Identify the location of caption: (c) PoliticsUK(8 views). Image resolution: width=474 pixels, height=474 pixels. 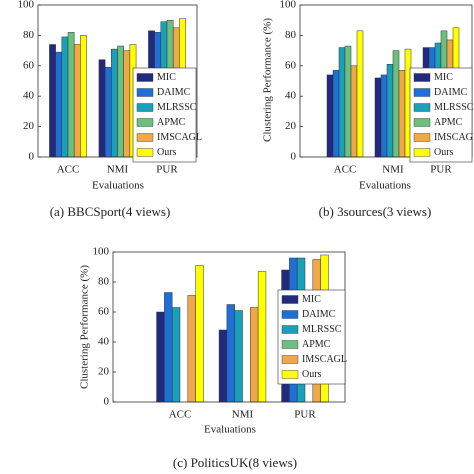
(235, 462).